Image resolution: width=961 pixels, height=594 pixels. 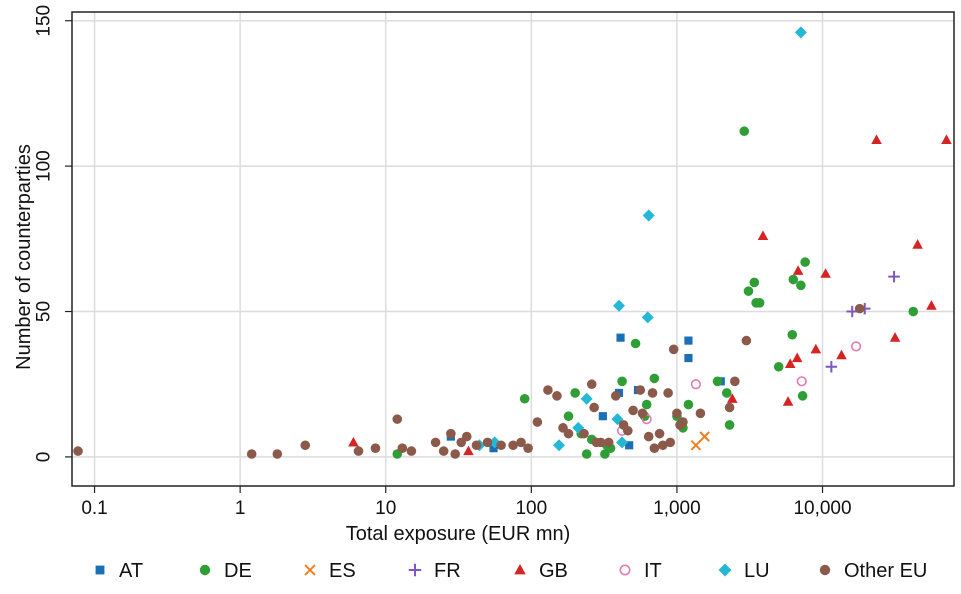 What do you see at coordinates (342, 571) in the screenshot?
I see `legend-label: ES` at bounding box center [342, 571].